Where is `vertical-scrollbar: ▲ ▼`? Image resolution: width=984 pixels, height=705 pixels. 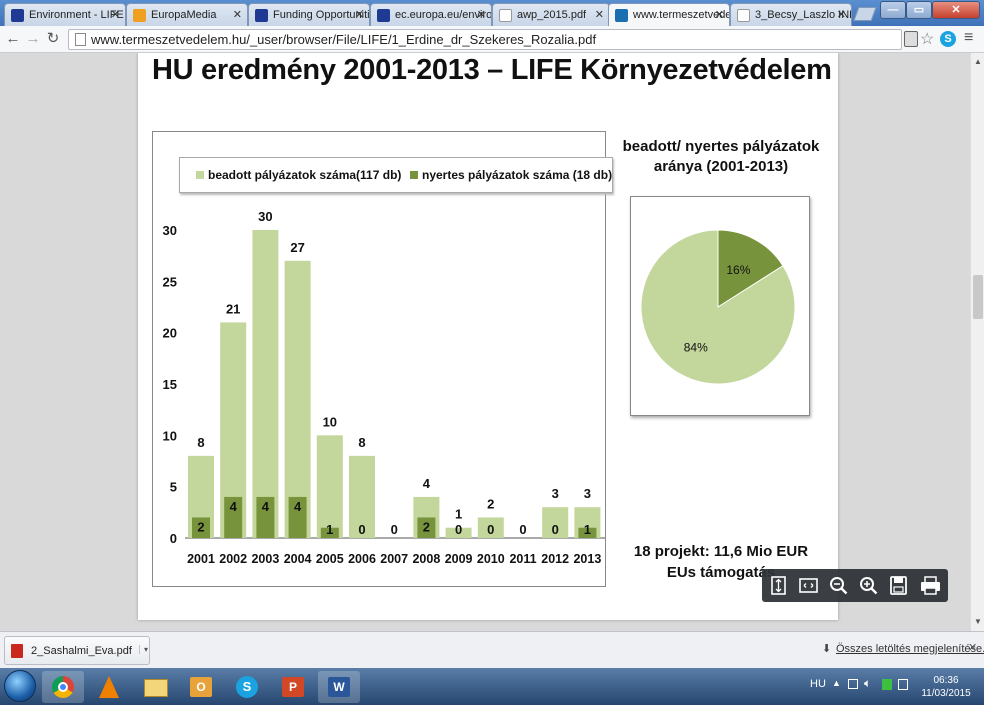
vertical-scrollbar: ▲ ▼ is located at coordinates (977, 342).